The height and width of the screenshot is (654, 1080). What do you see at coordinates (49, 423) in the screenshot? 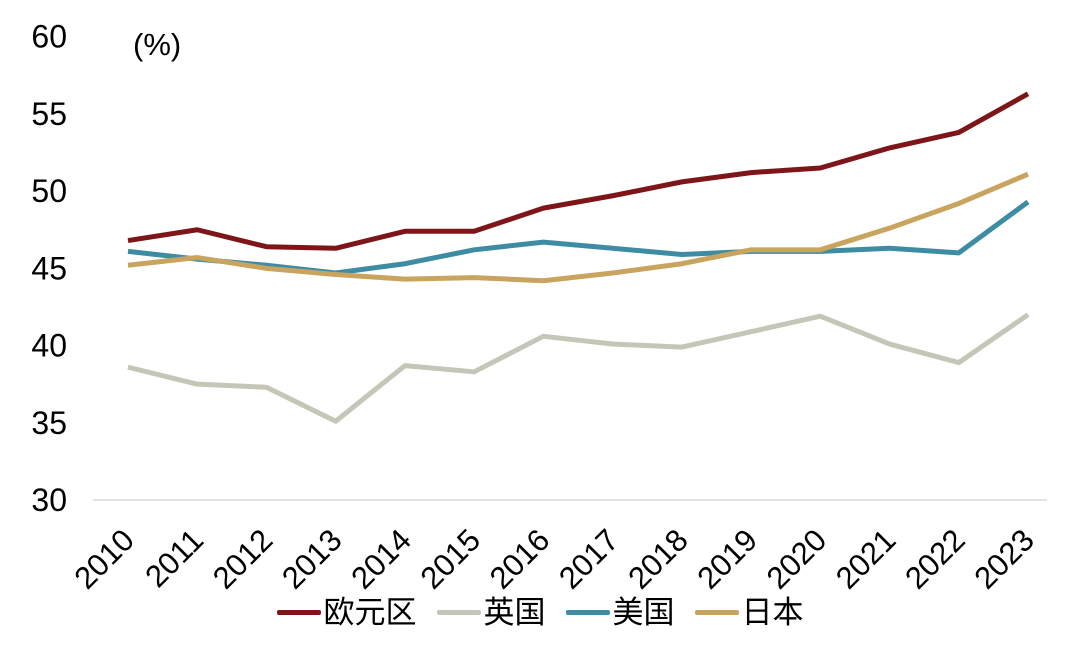
I see `y-axis-tick-label: 35` at bounding box center [49, 423].